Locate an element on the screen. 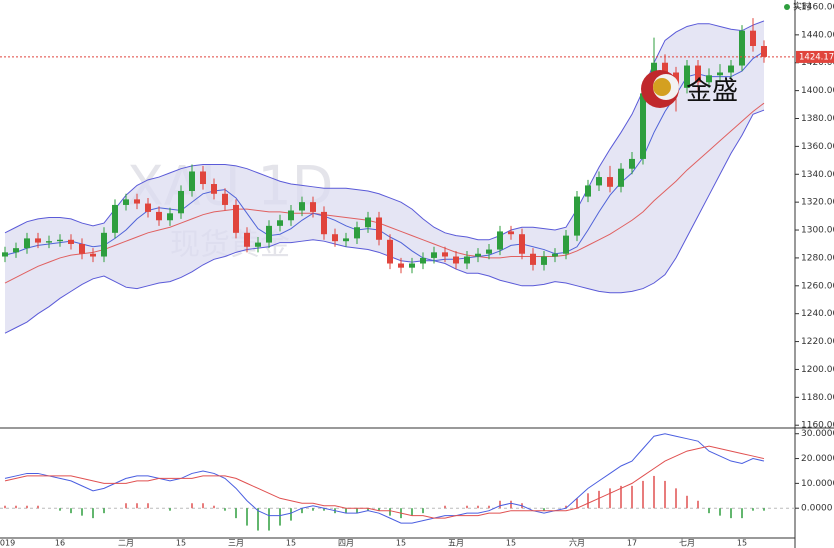 The height and width of the screenshot is (548, 834). x-tick-label: 五月 is located at coordinates (456, 543).